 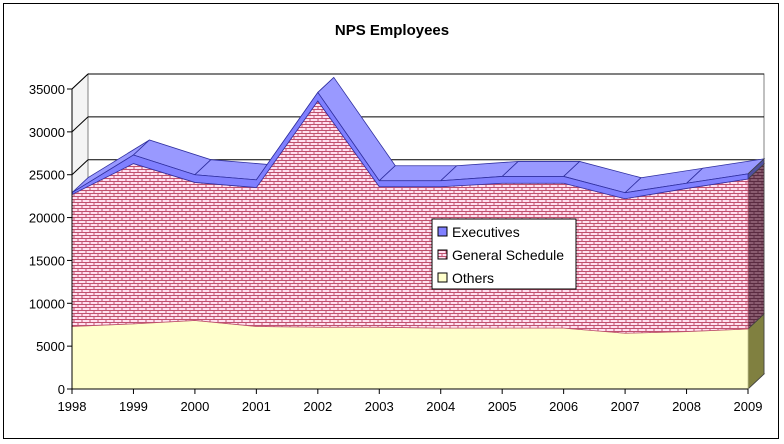 I want to click on x-tick-label: 1998, so click(x=72, y=406).